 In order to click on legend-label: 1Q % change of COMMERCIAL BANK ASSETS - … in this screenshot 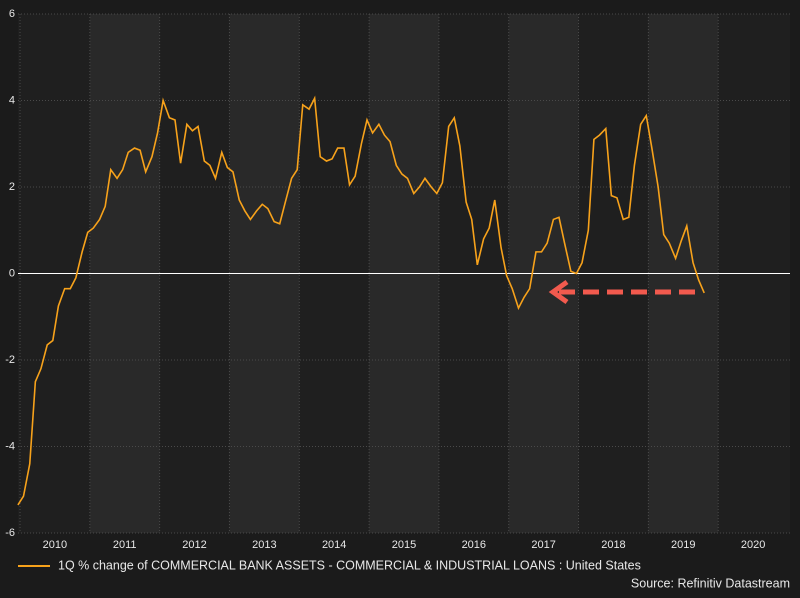, I will do `click(349, 565)`.